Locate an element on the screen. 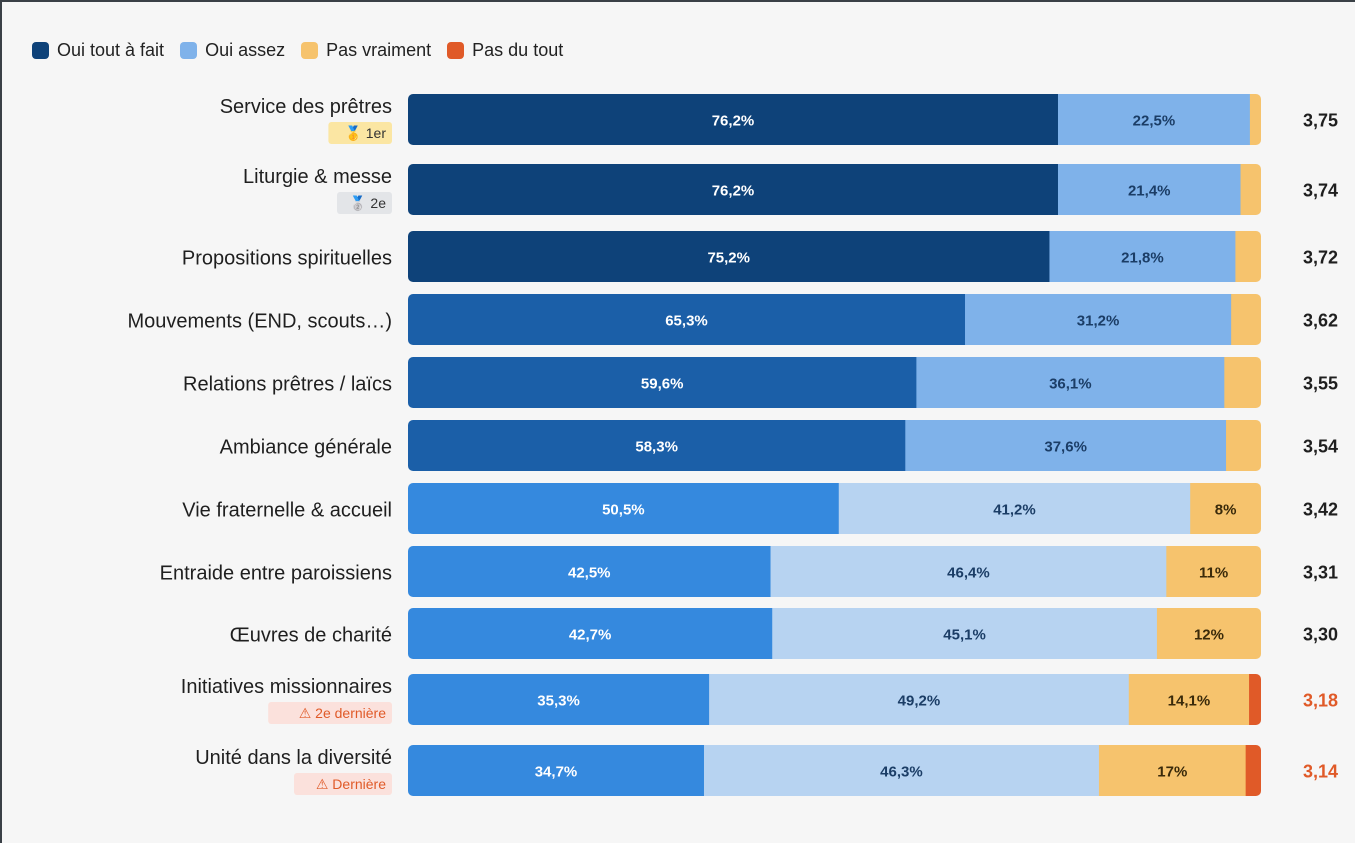  data-label: 11% is located at coordinates (1213, 573).